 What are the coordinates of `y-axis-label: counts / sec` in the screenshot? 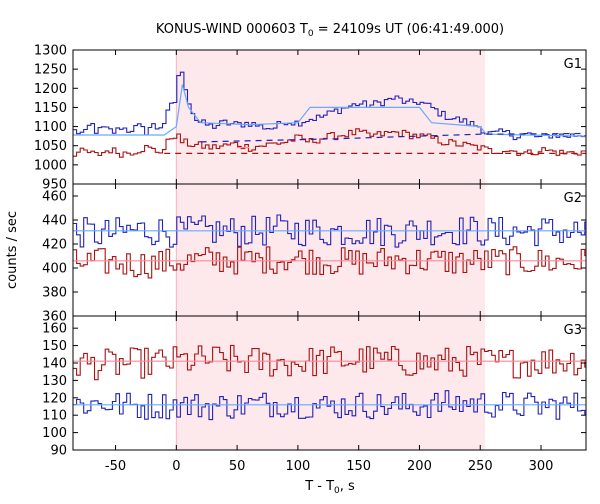 It's located at (12, 250).